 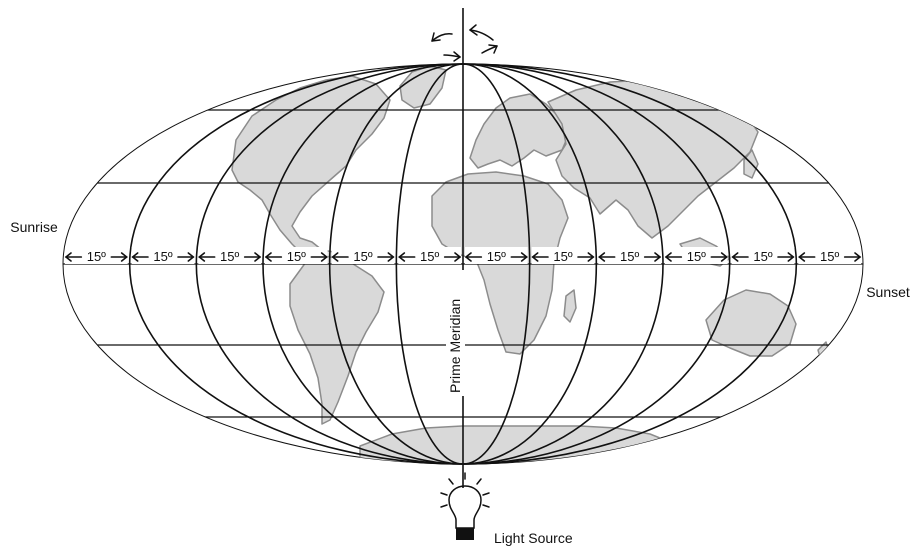 What do you see at coordinates (519, 131) in the screenshot?
I see `europe` at bounding box center [519, 131].